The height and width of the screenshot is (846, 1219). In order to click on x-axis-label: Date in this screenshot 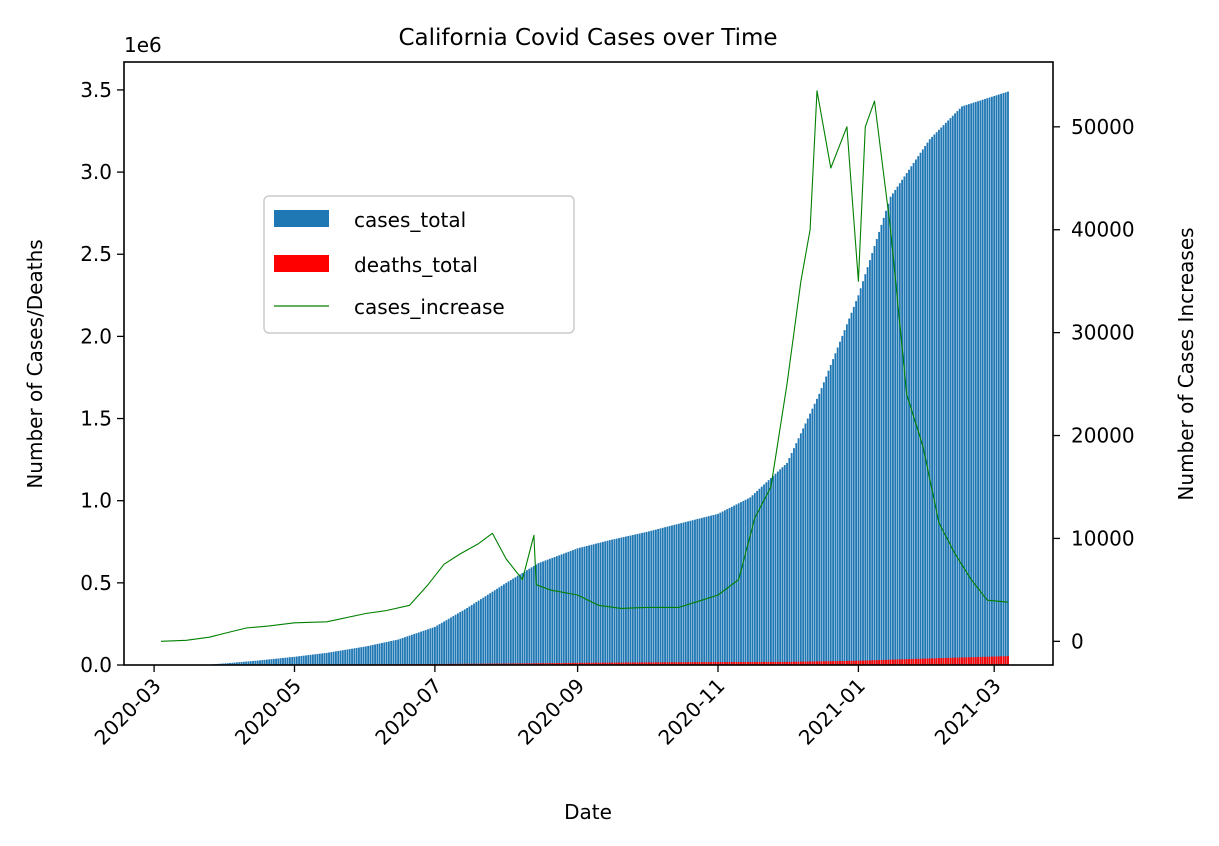, I will do `click(588, 812)`.